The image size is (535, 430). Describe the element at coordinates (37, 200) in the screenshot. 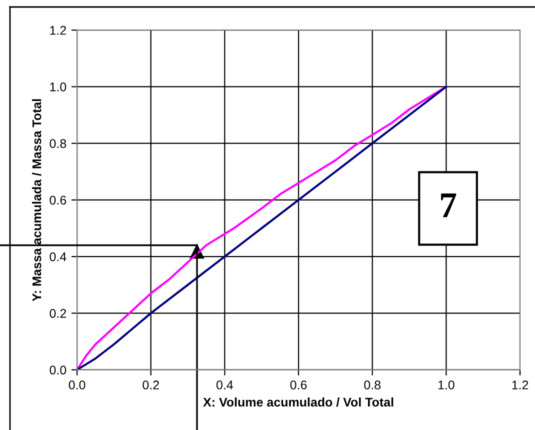

I see `y-axis-title: Y: Massa acumulada / Massa Total` at that location.